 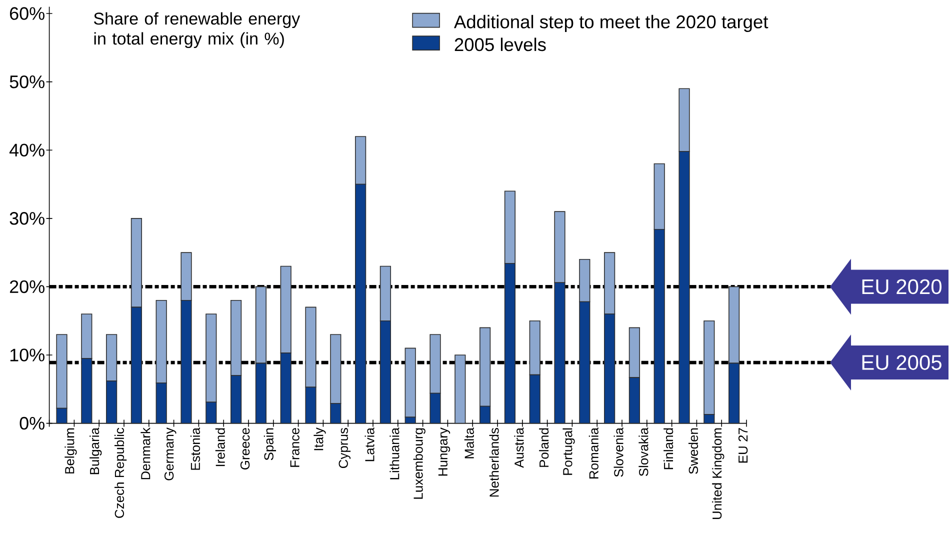 What do you see at coordinates (295, 447) in the screenshot?
I see `x-tick-label: France` at bounding box center [295, 447].